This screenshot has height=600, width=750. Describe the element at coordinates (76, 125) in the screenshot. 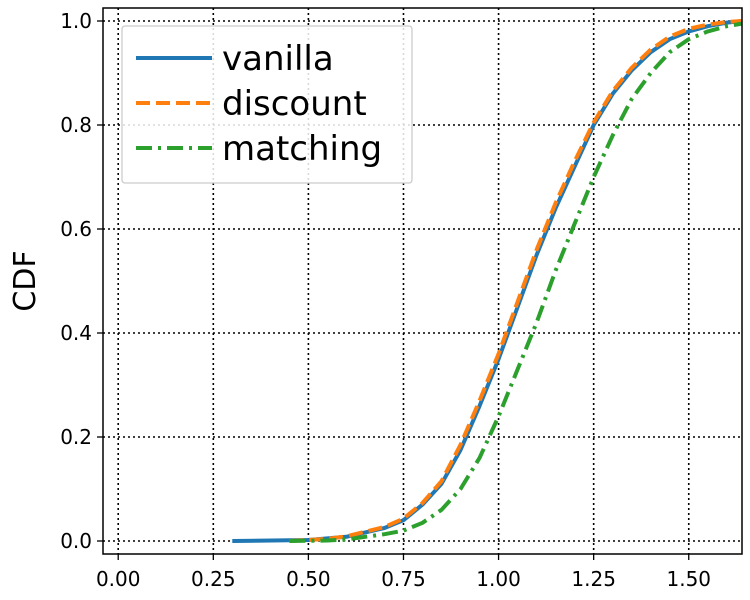

I see `y-tick-label: 0.8` at that location.